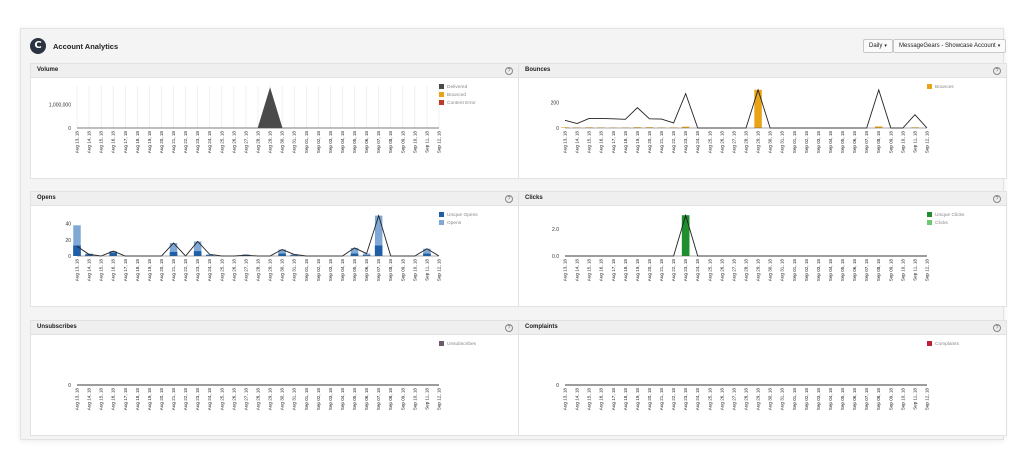 This screenshot has width=1024, height=464. Describe the element at coordinates (885, 46) in the screenshot. I see `caret-down-icon: ▾` at that location.